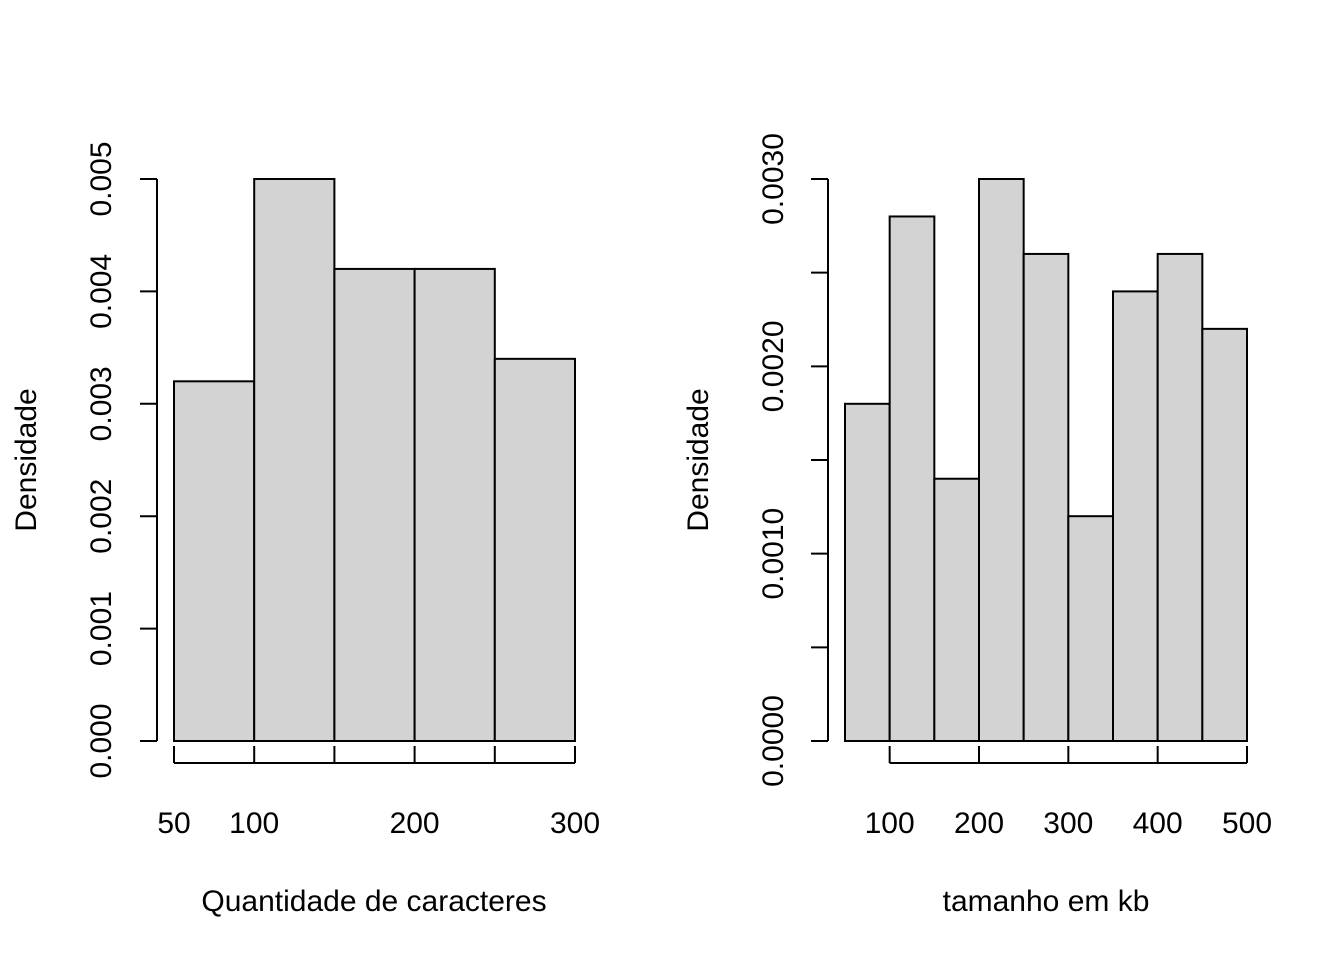 This screenshot has height=960, width=1344. What do you see at coordinates (101, 516) in the screenshot?
I see `y-tick-label: 0.002` at bounding box center [101, 516].